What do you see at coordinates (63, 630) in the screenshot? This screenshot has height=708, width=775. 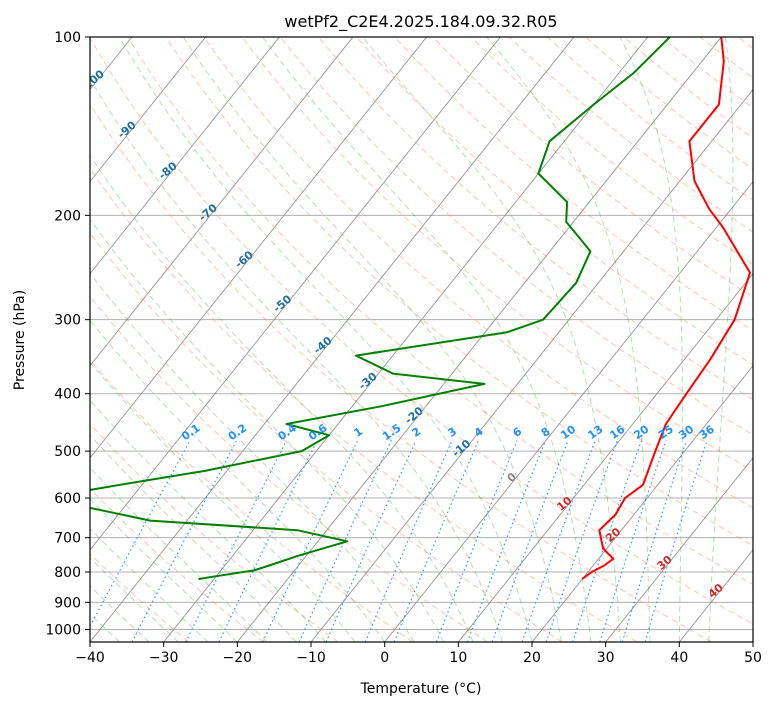 I see `y-tick-label: 1000` at bounding box center [63, 630].